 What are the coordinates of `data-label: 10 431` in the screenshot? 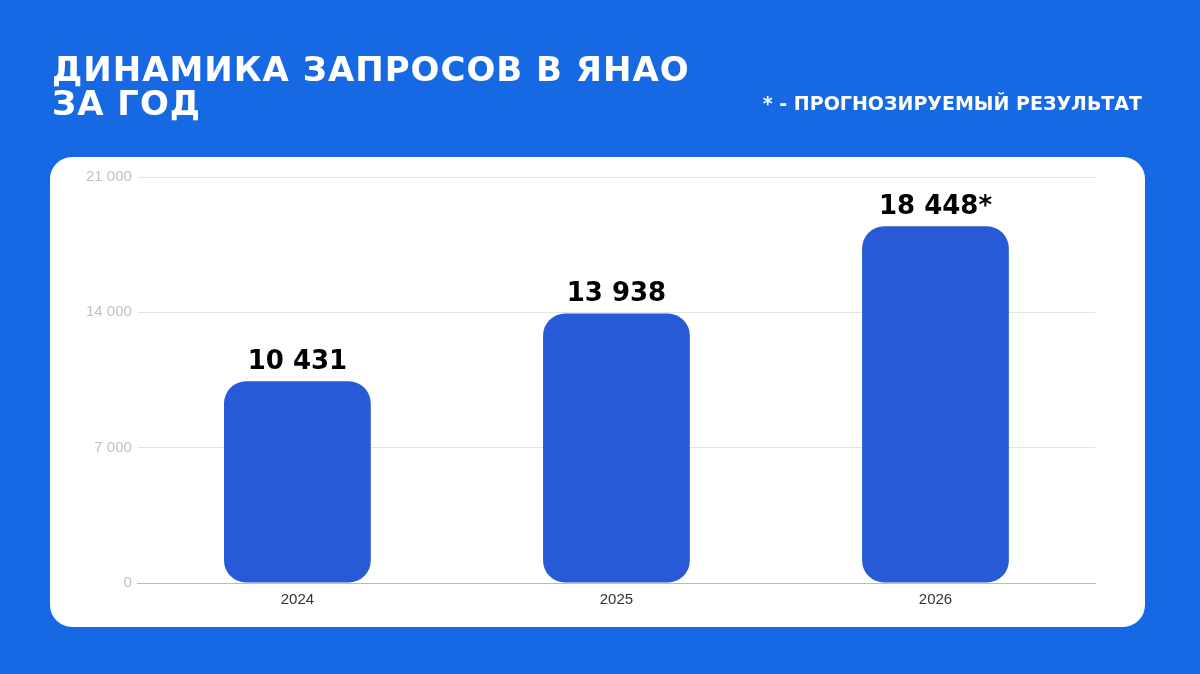 It's located at (297, 360).